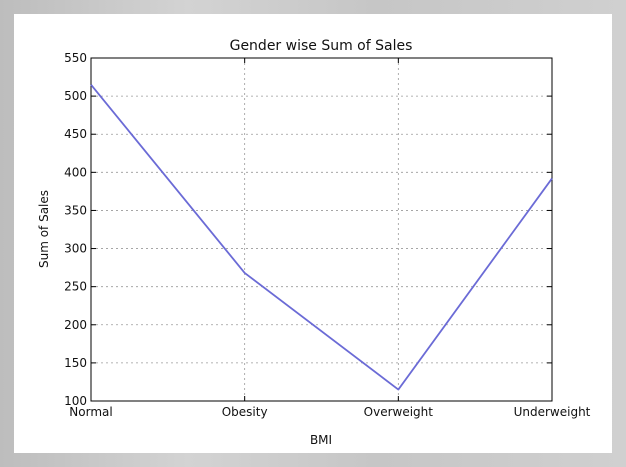 The height and width of the screenshot is (467, 626). Describe the element at coordinates (552, 412) in the screenshot. I see `x-tick-label: Underweight` at that location.